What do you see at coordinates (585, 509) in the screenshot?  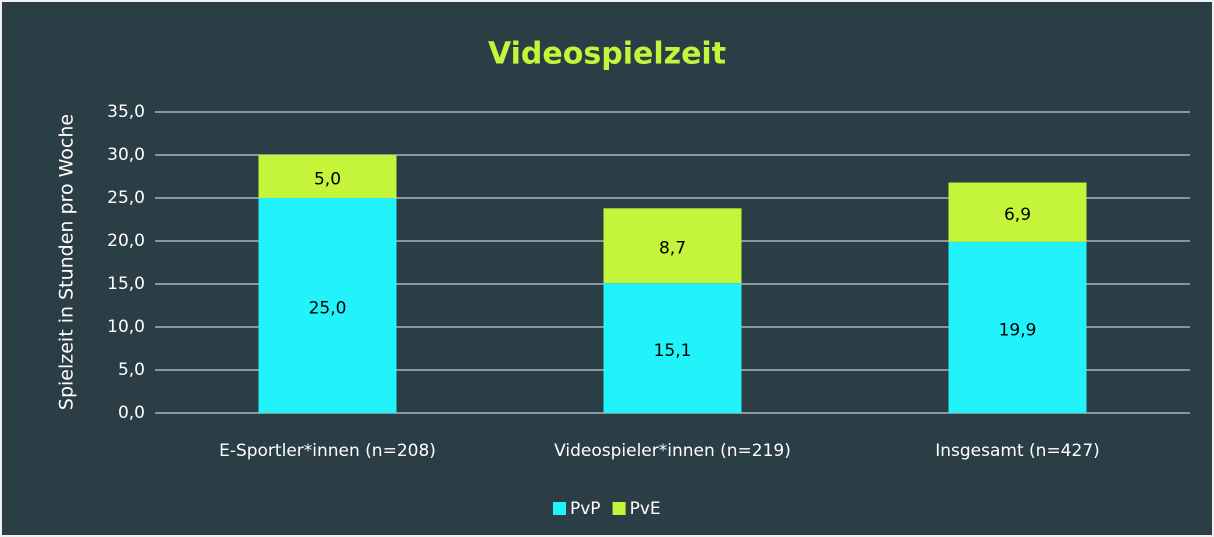 I see `legend-label: PvP` at bounding box center [585, 509].